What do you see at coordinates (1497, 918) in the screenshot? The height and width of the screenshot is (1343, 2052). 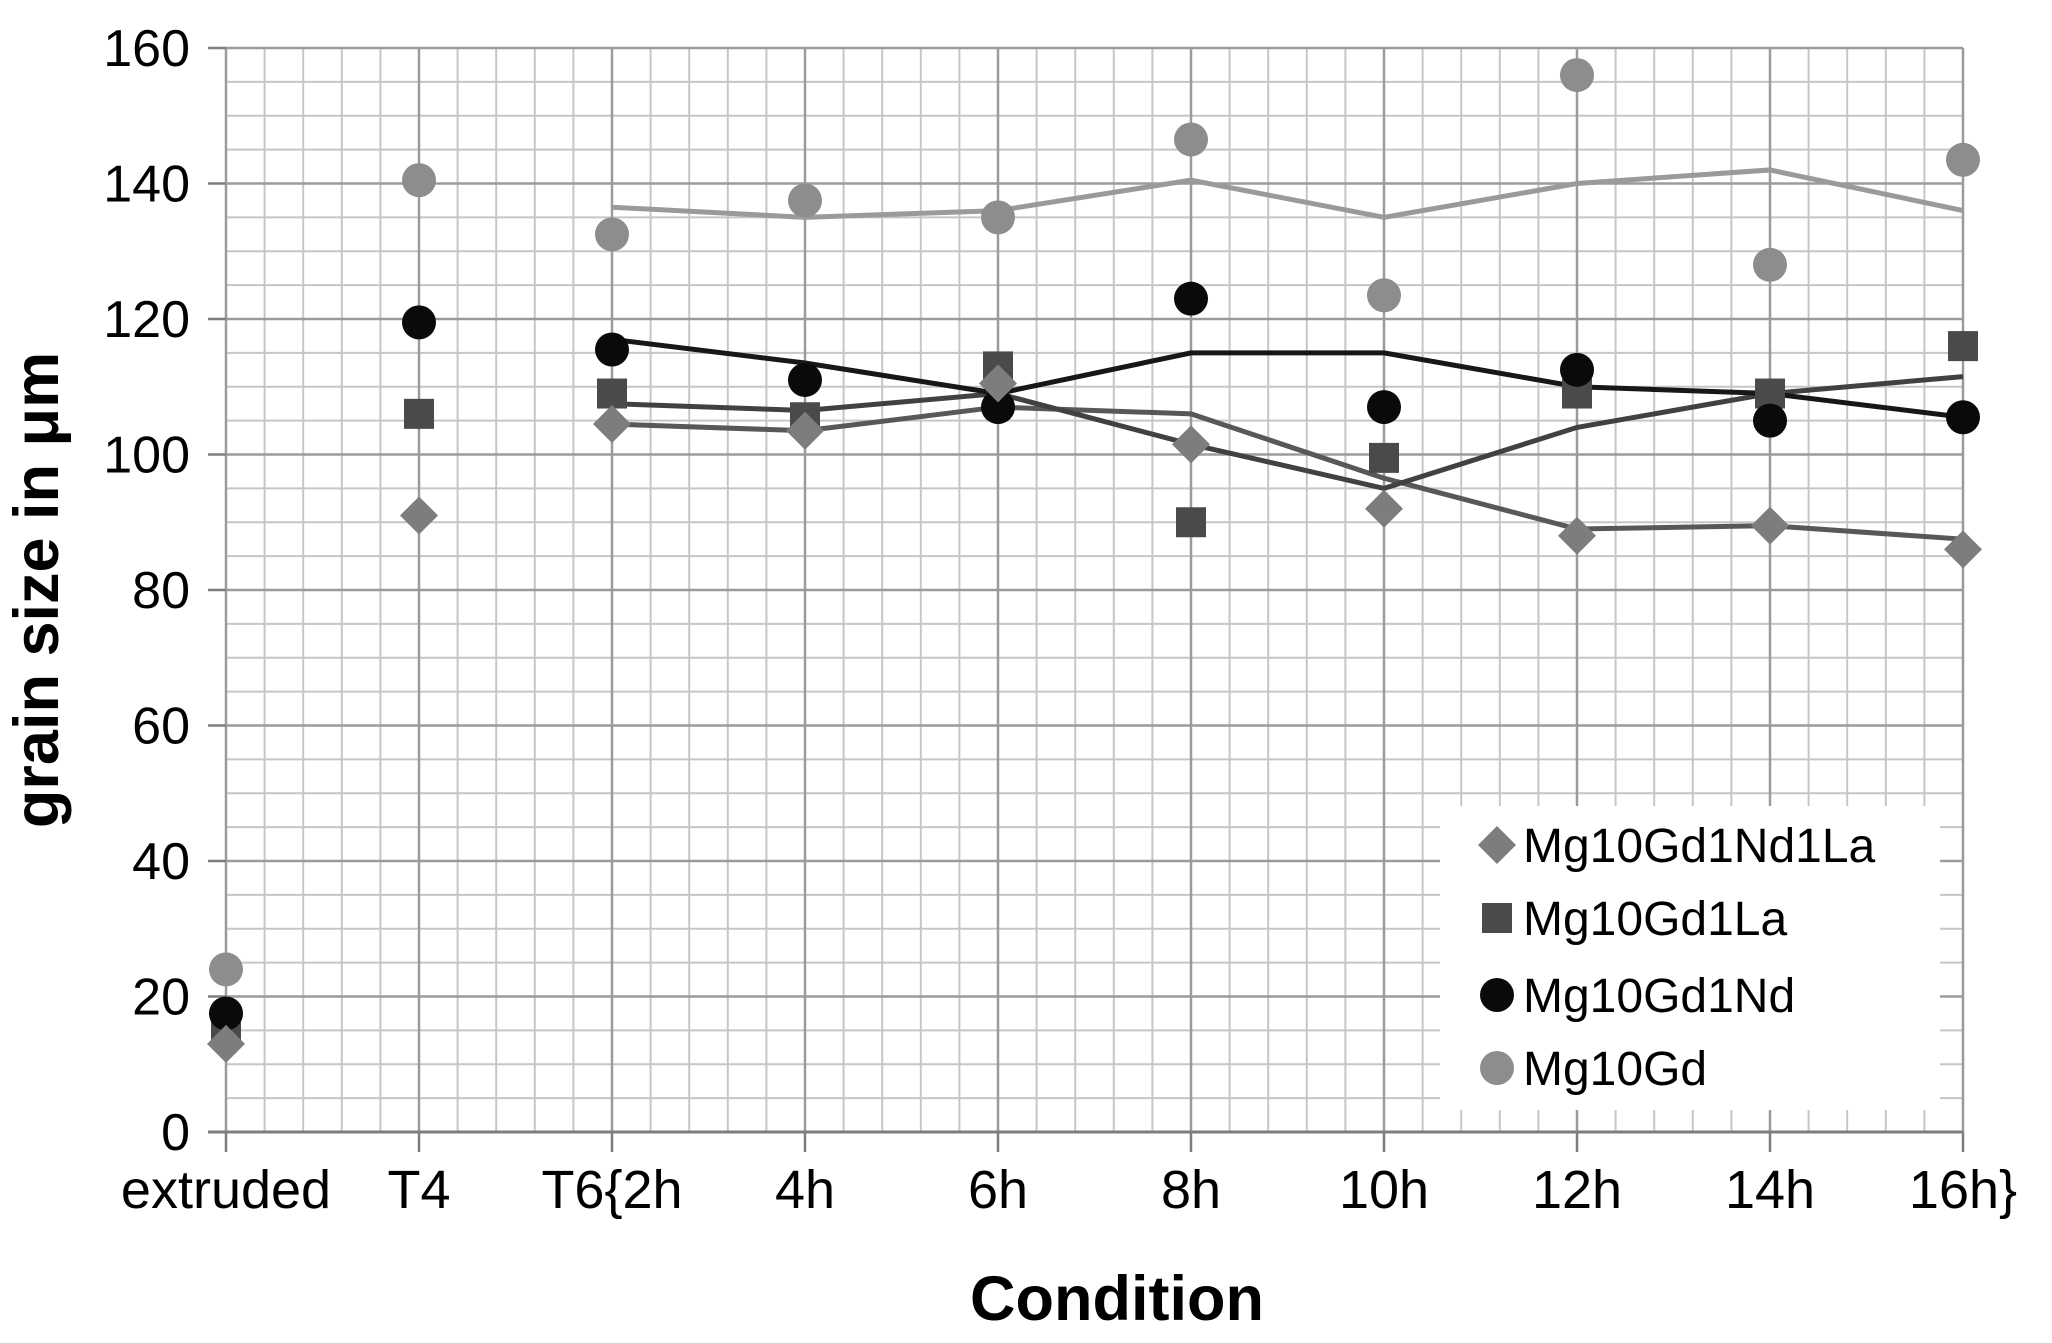 I see `legend-marker-Mg10Gd1La` at bounding box center [1497, 918].